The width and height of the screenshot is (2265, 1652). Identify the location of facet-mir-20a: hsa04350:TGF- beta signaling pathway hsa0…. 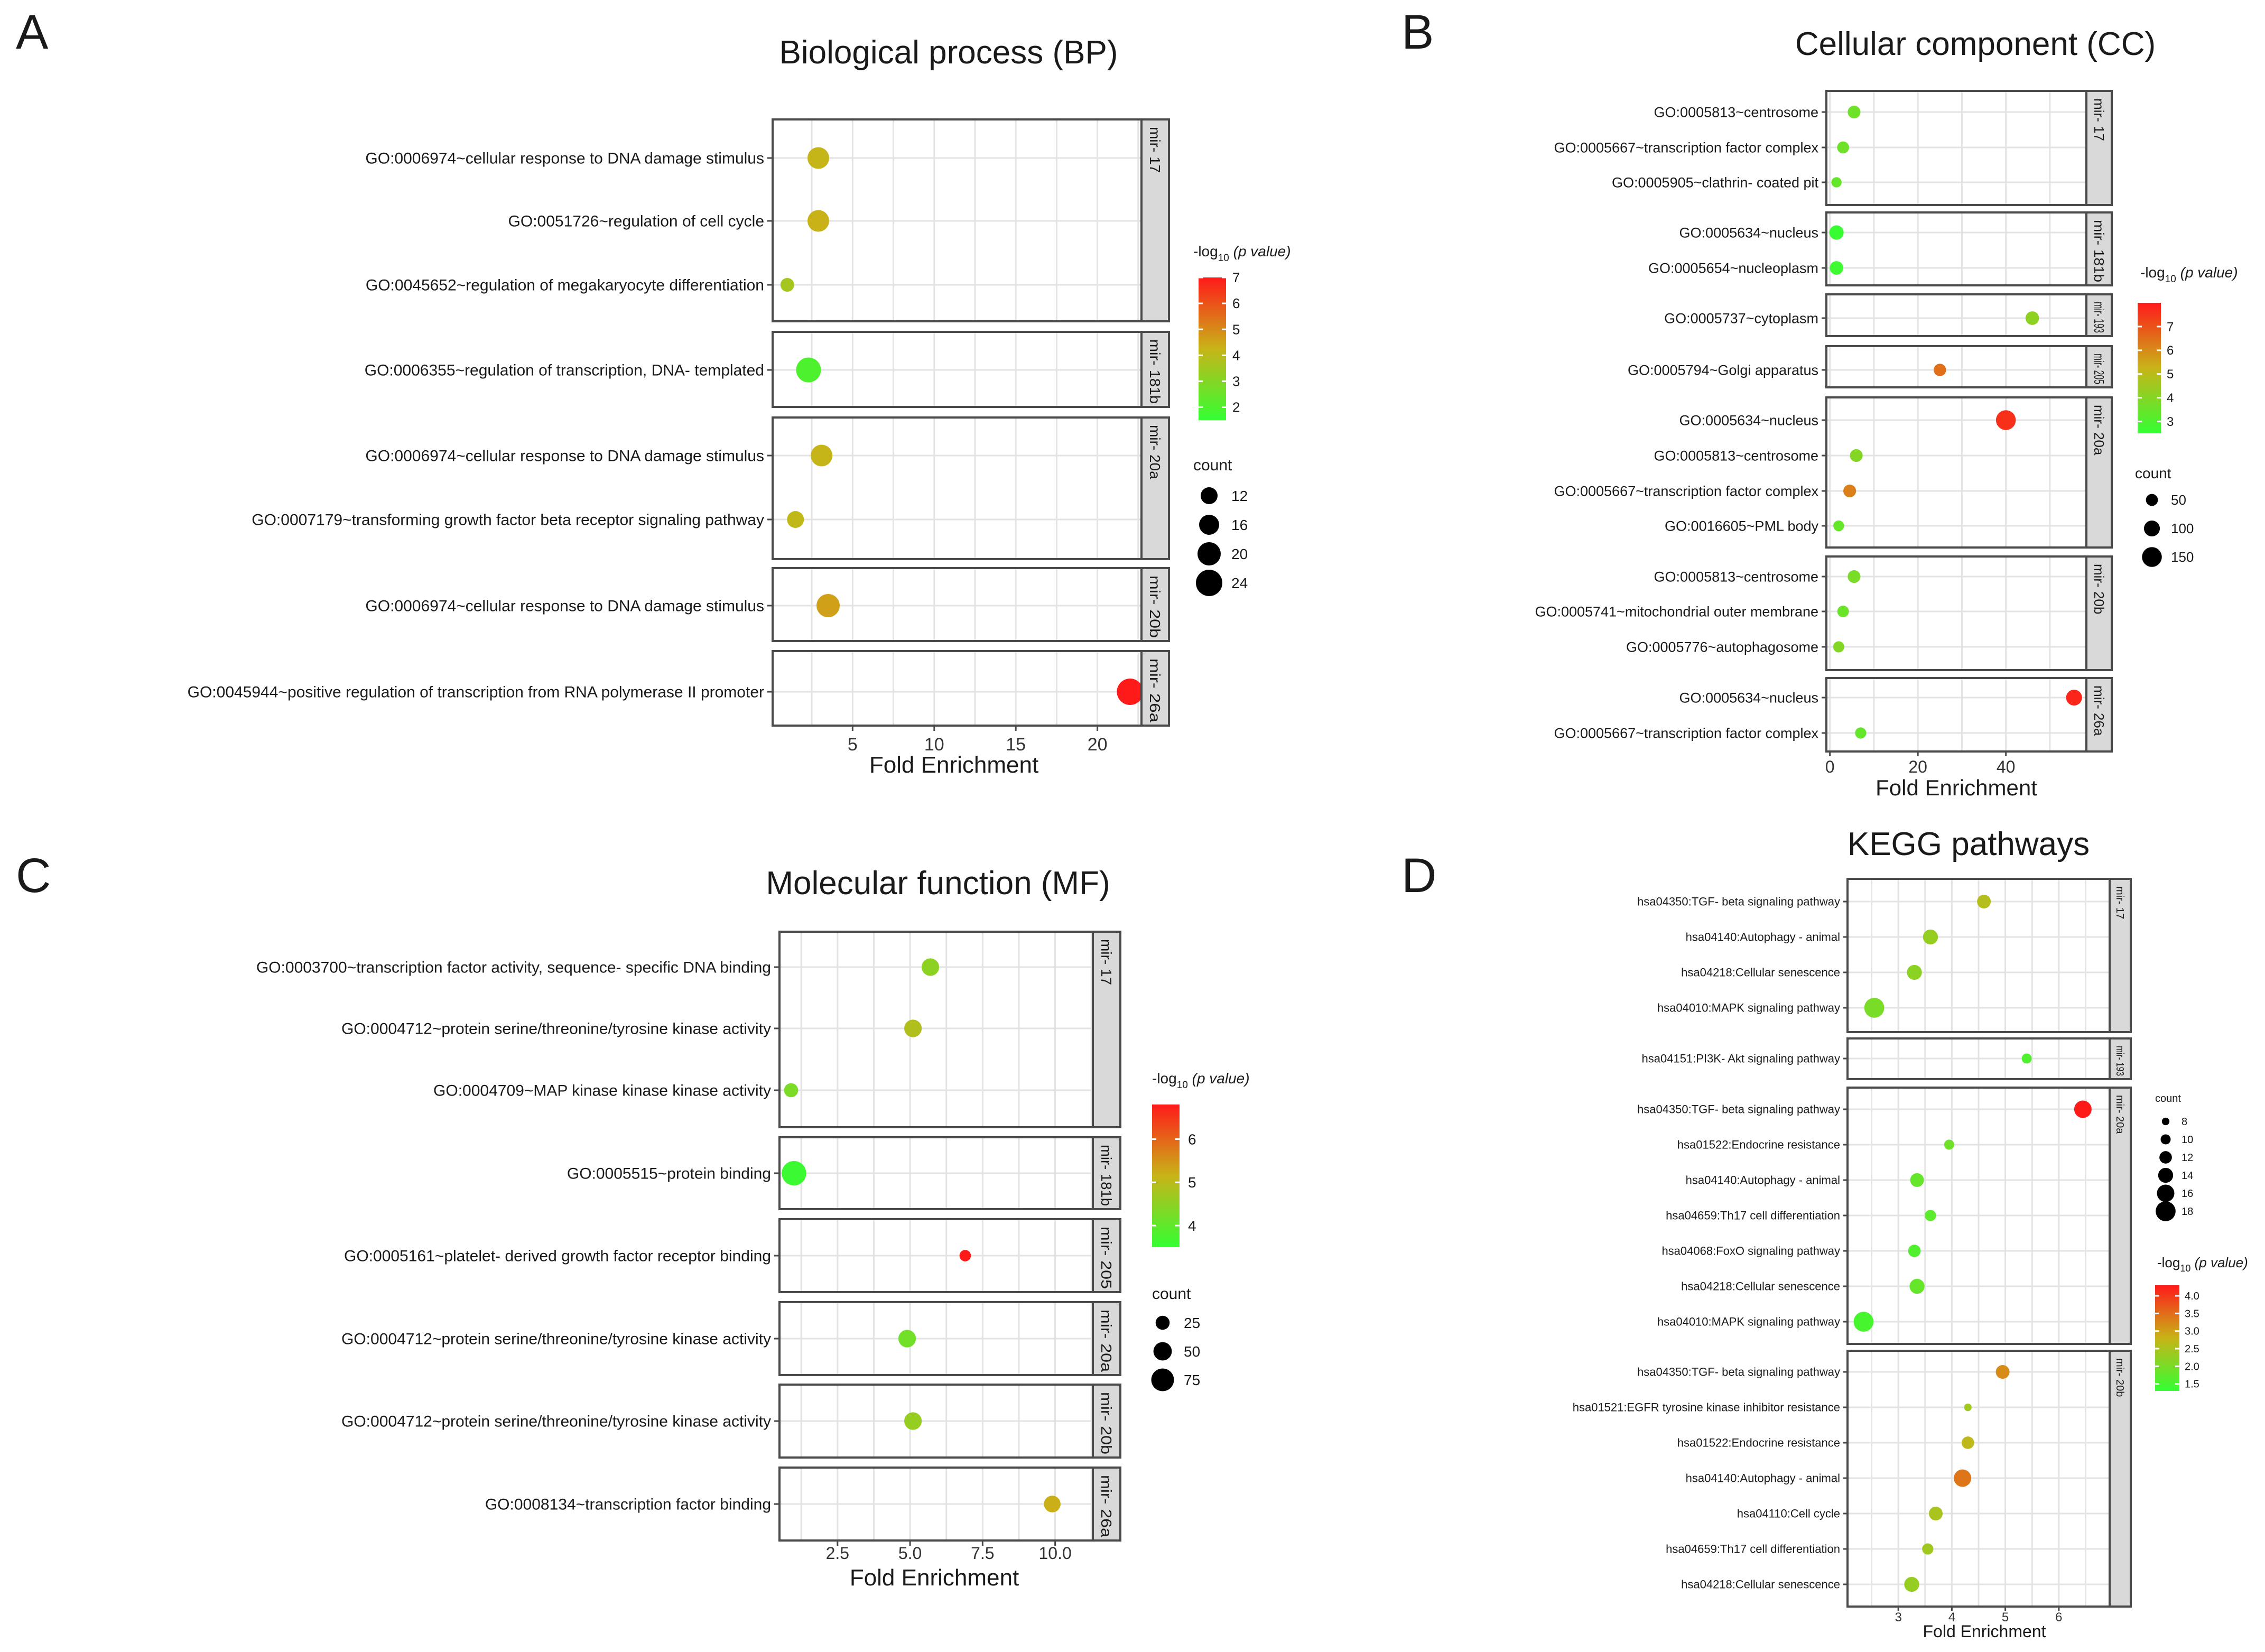
(1884, 1216).